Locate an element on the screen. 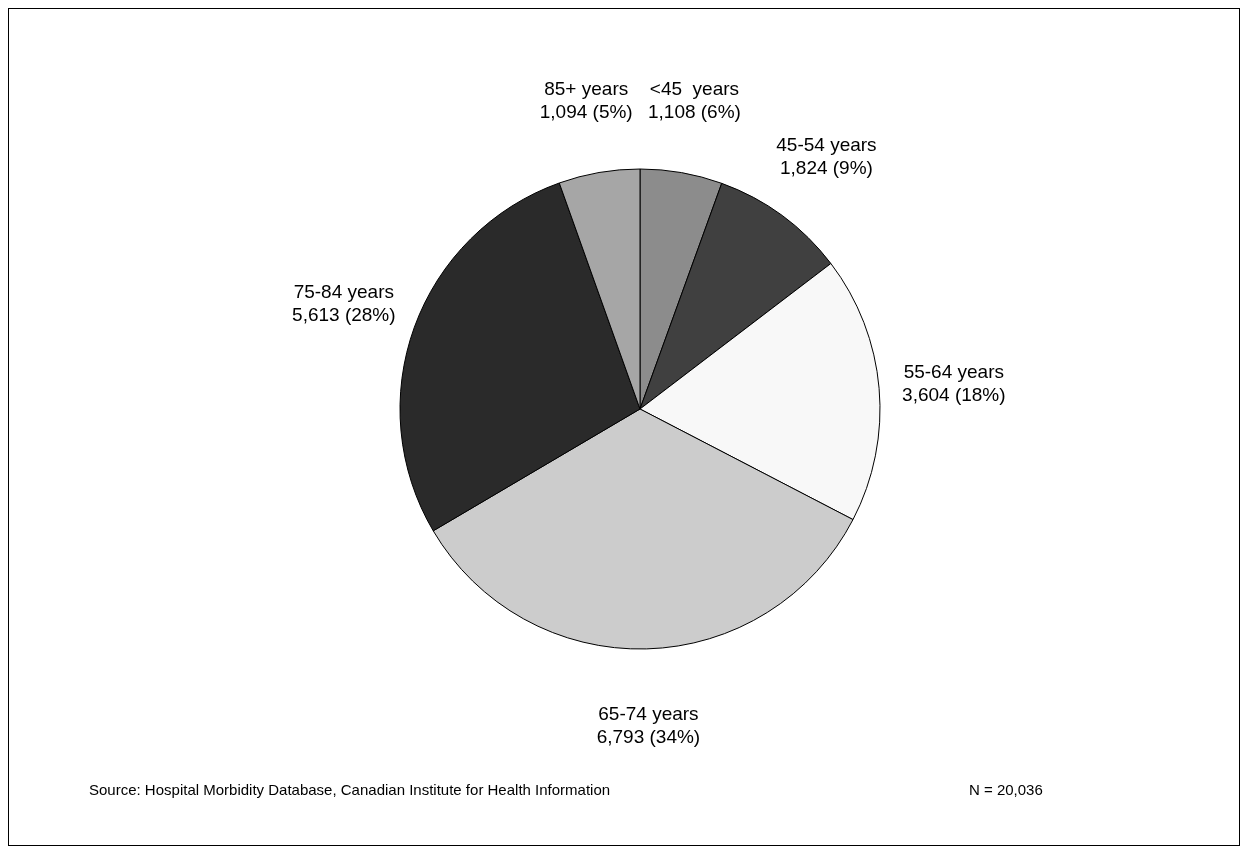 This screenshot has height=854, width=1248. data-label: 3,604 (18%) is located at coordinates (954, 394).